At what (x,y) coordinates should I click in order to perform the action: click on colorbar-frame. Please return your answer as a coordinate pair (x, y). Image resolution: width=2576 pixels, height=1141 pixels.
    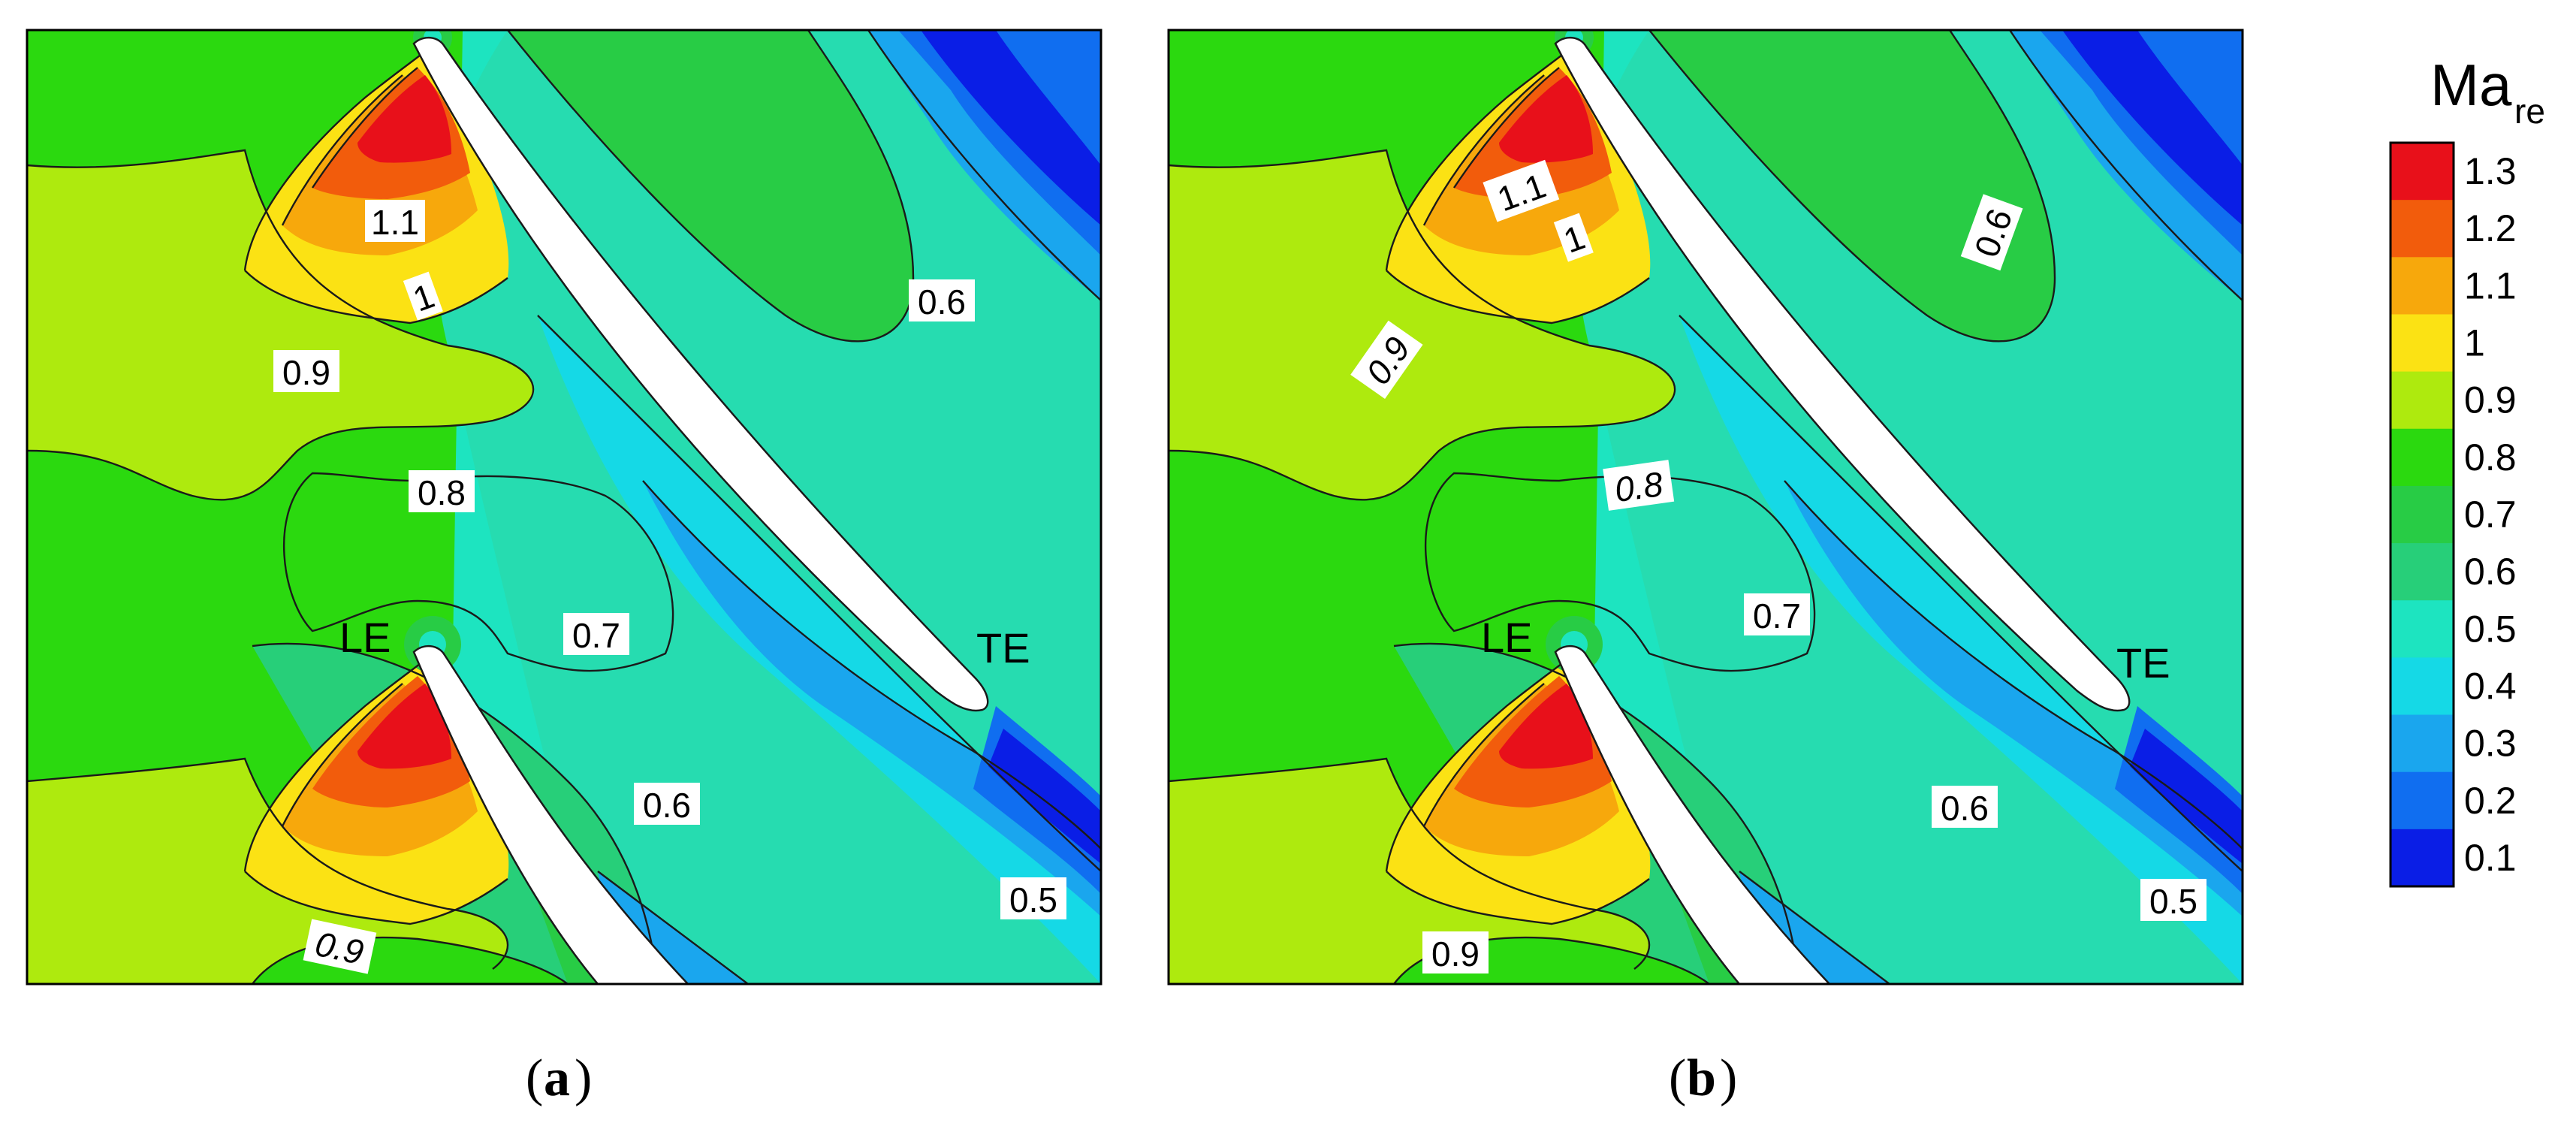
    Looking at the image, I should click on (2422, 514).